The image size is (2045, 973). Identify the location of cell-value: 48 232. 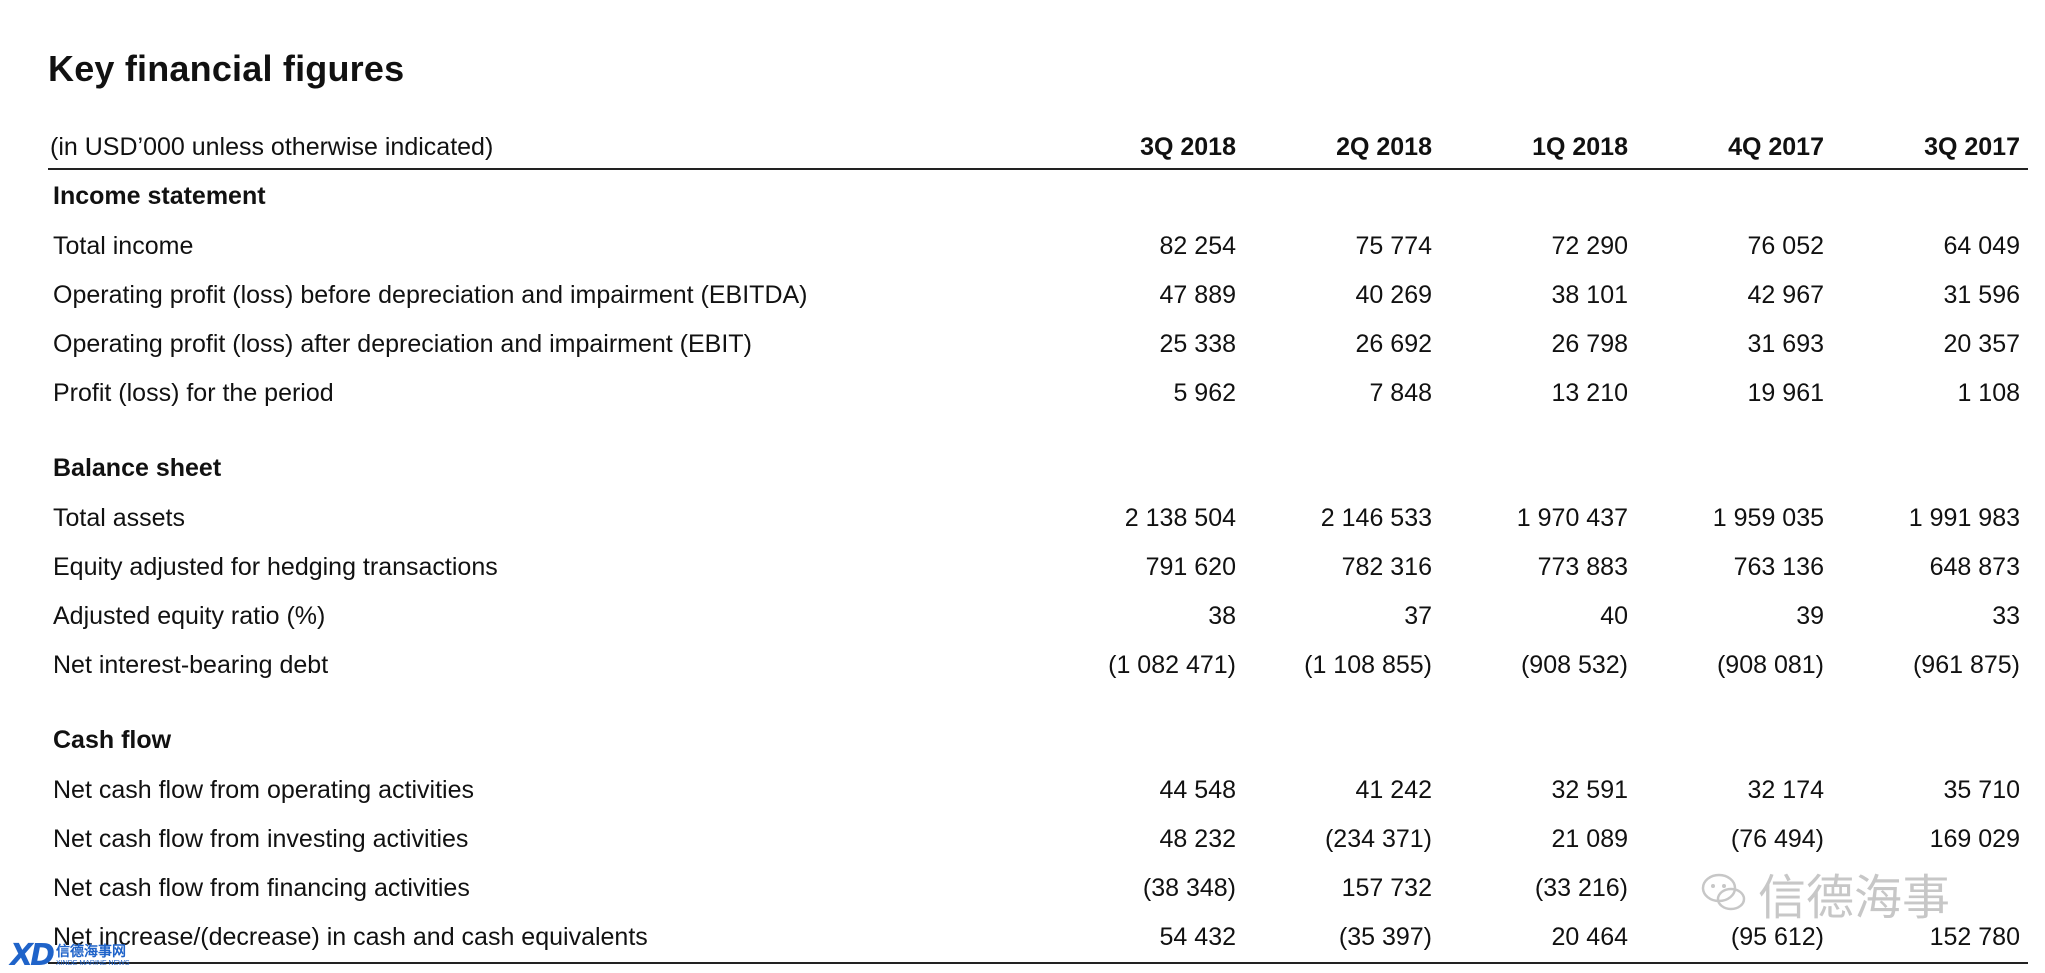
(1197, 839).